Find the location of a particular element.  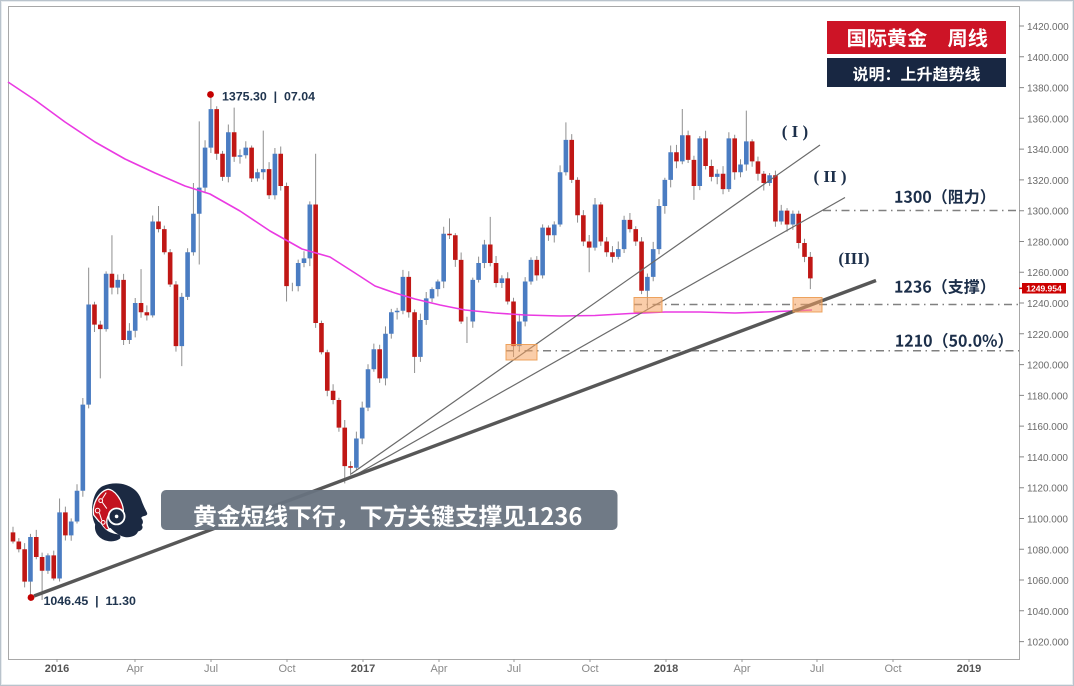

svg-text: ( I ) is located at coordinates (795, 131).